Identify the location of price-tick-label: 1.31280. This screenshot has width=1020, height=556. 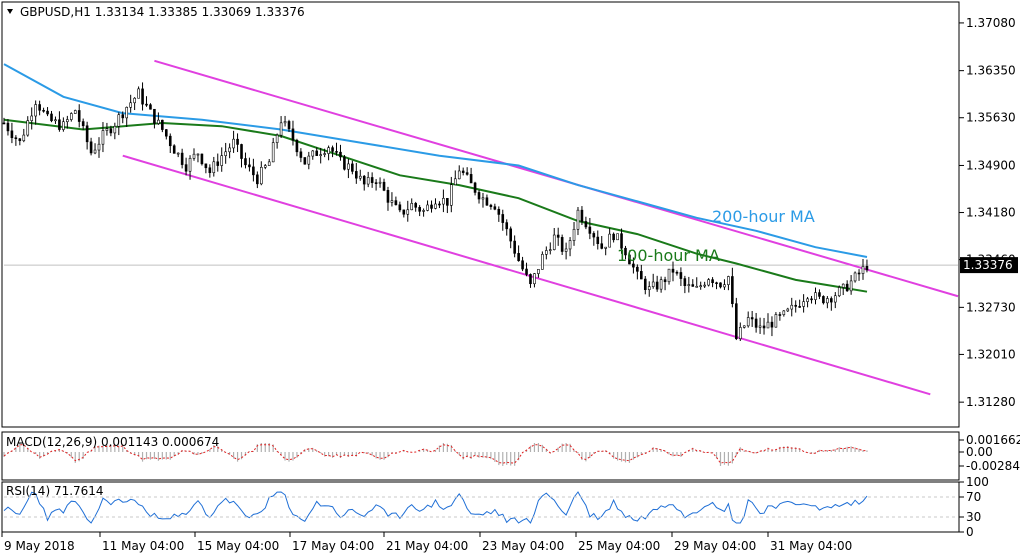
(991, 402).